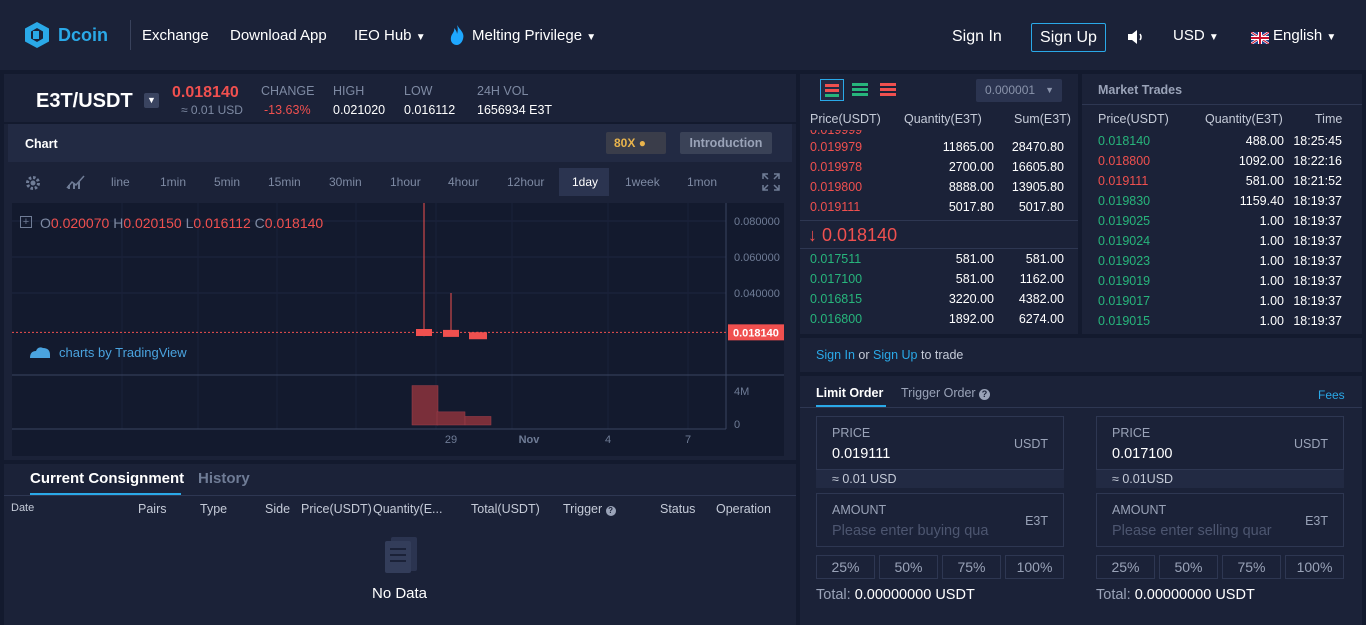 The image size is (1366, 625). Describe the element at coordinates (971, 299) in the screenshot. I see `bid-qty: 3220.00` at that location.